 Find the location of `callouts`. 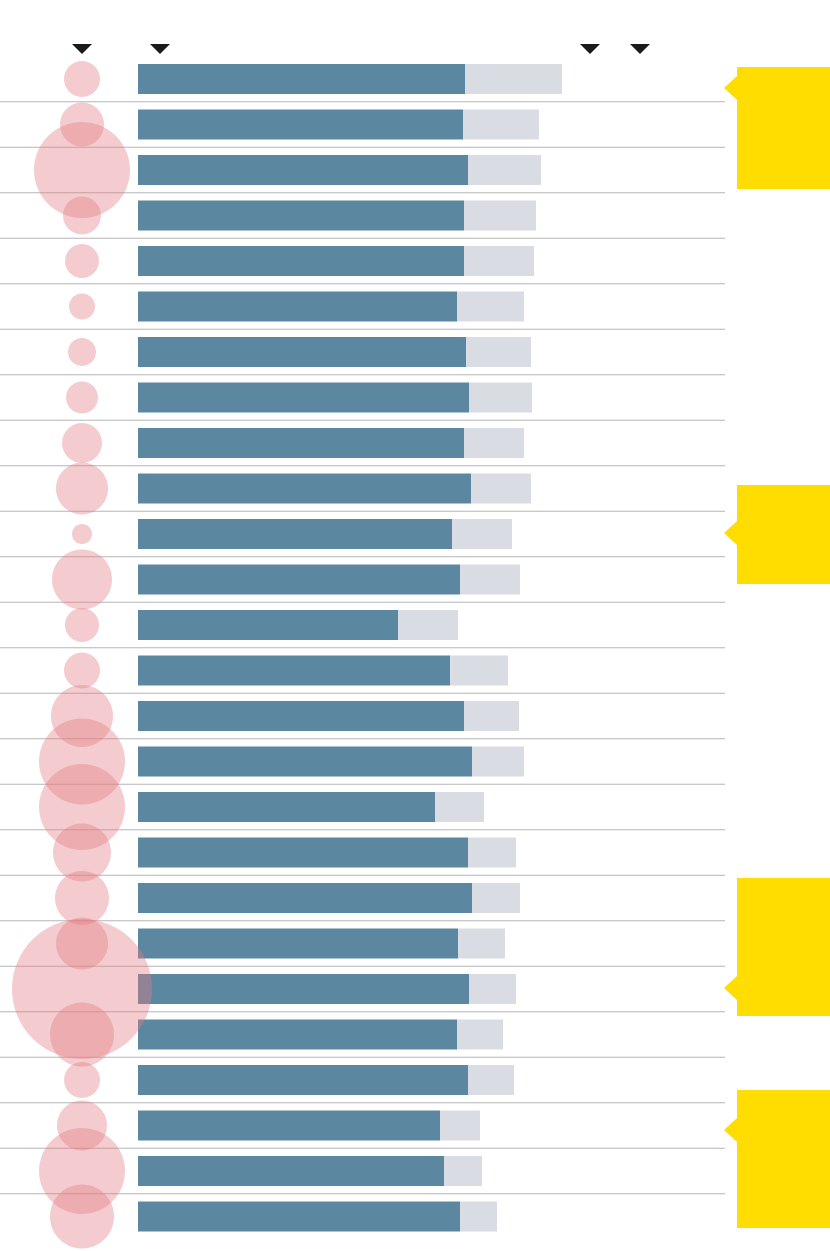

callouts is located at coordinates (777, 647).